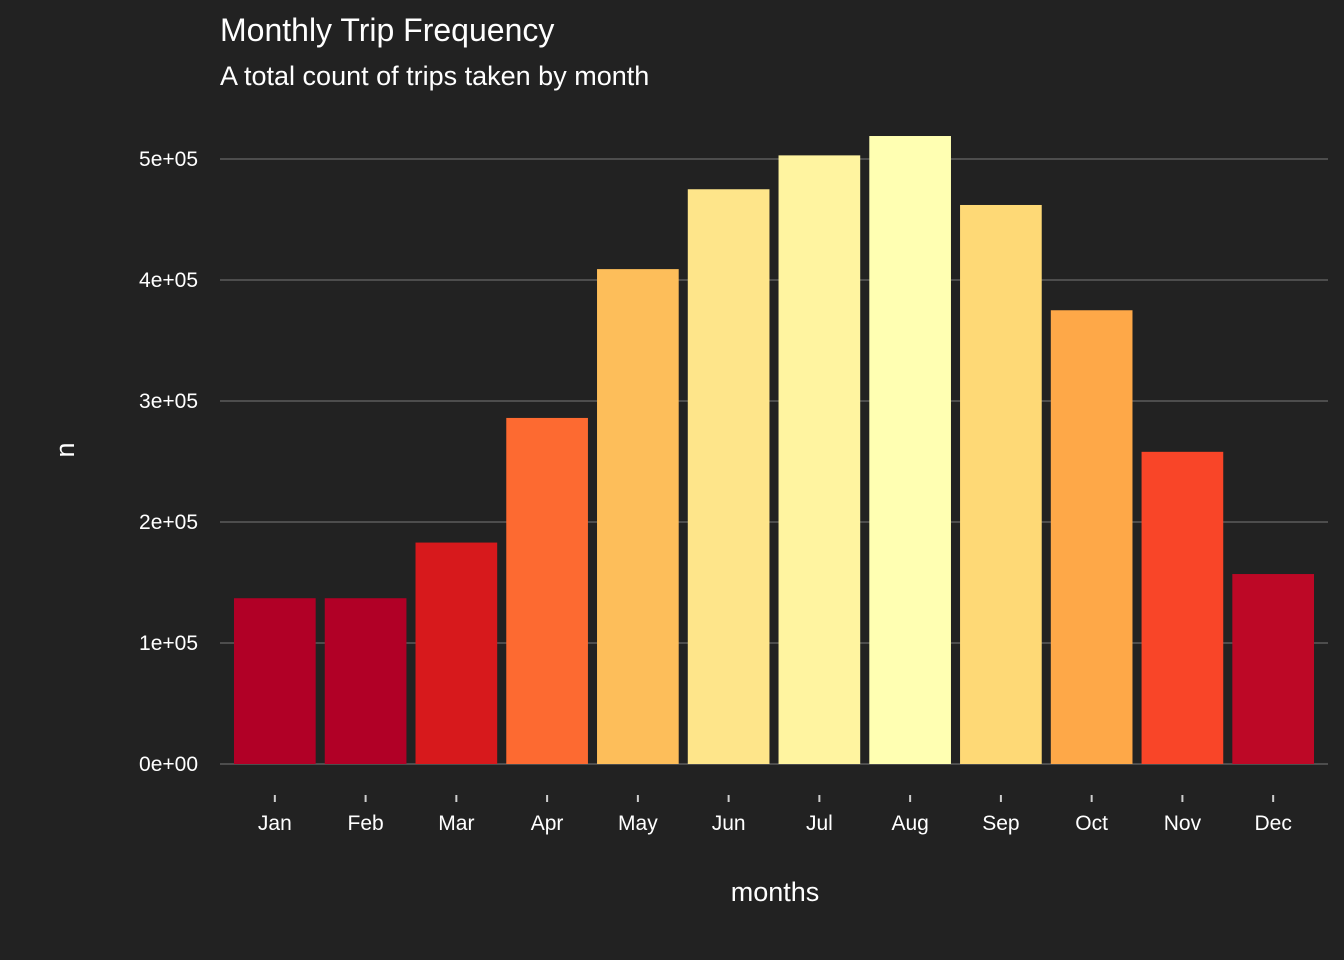  I want to click on bar-dec, so click(1273, 669).